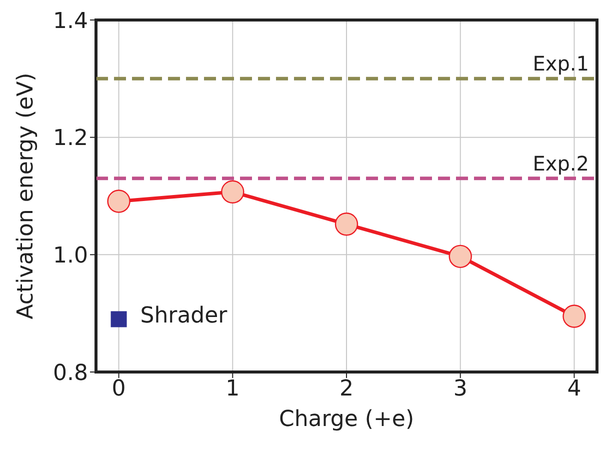  Describe the element at coordinates (347, 389) in the screenshot. I see `x-tick-label: 2` at that location.